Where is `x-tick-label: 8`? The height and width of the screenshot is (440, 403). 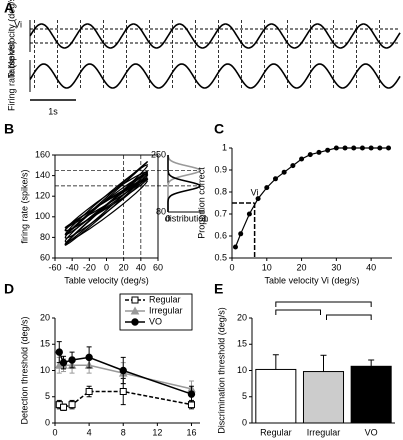
x-tick-label: 8 is located at coordinates (123, 432).